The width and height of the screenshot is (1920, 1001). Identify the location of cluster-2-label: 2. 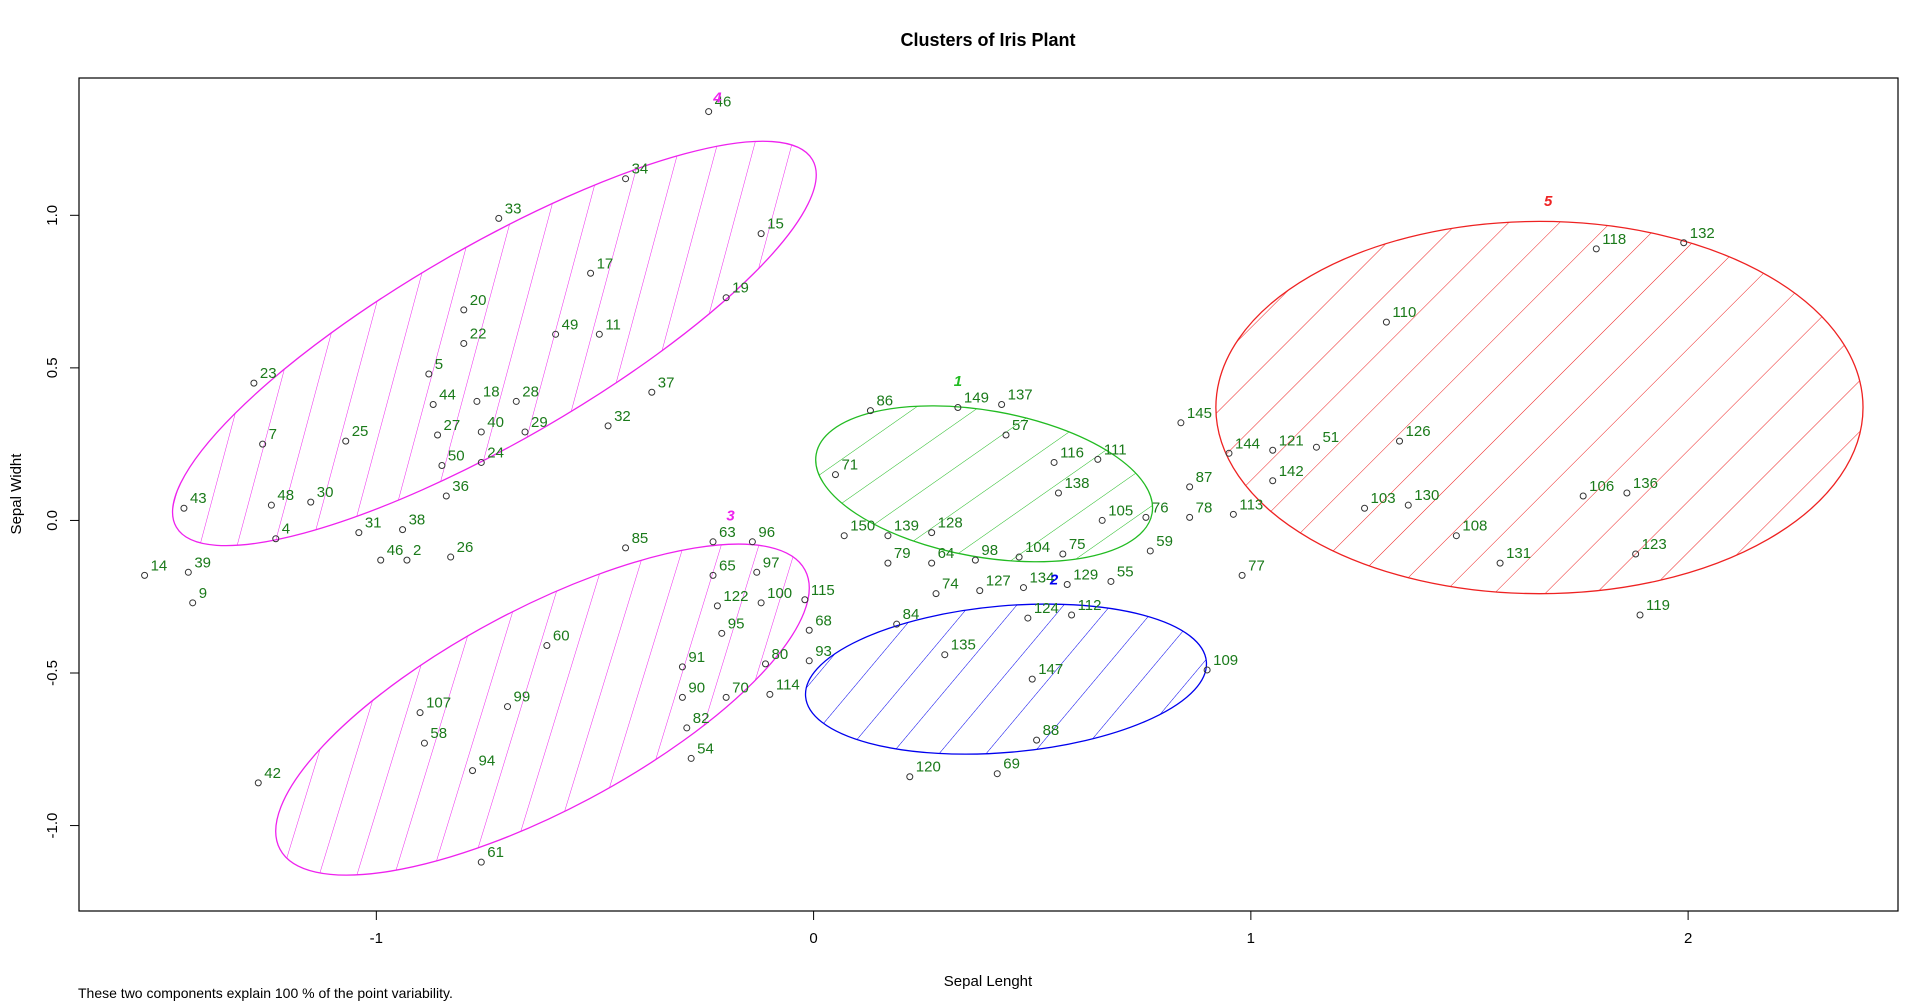
(1054, 580).